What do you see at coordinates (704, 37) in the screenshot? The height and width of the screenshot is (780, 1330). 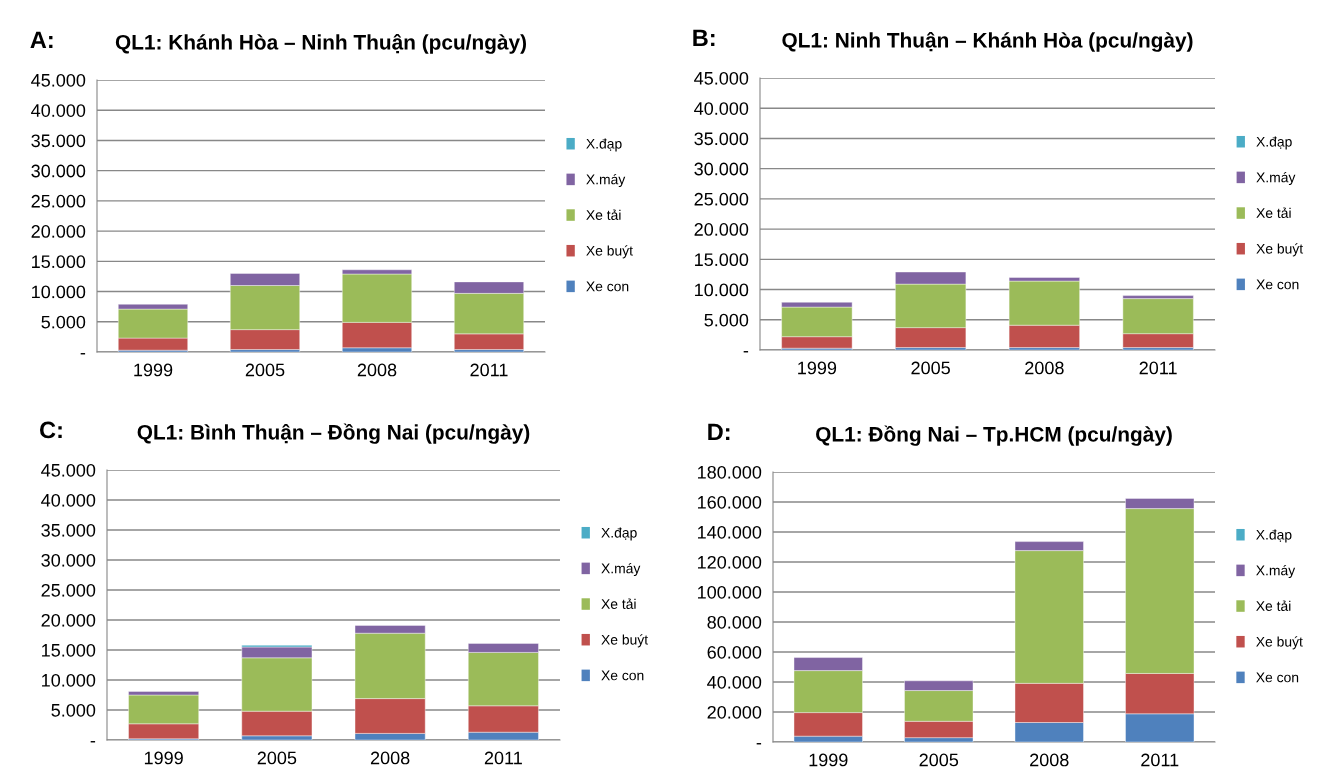 I see `text: B:` at bounding box center [704, 37].